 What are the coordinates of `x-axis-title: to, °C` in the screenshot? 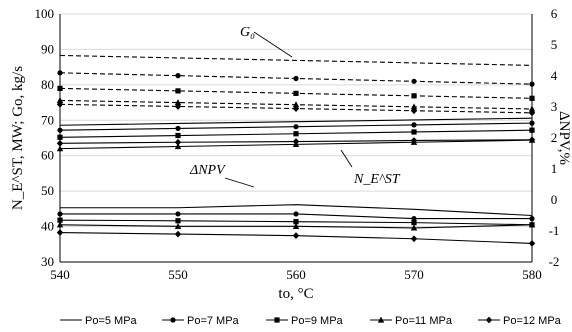 It's located at (295, 294).